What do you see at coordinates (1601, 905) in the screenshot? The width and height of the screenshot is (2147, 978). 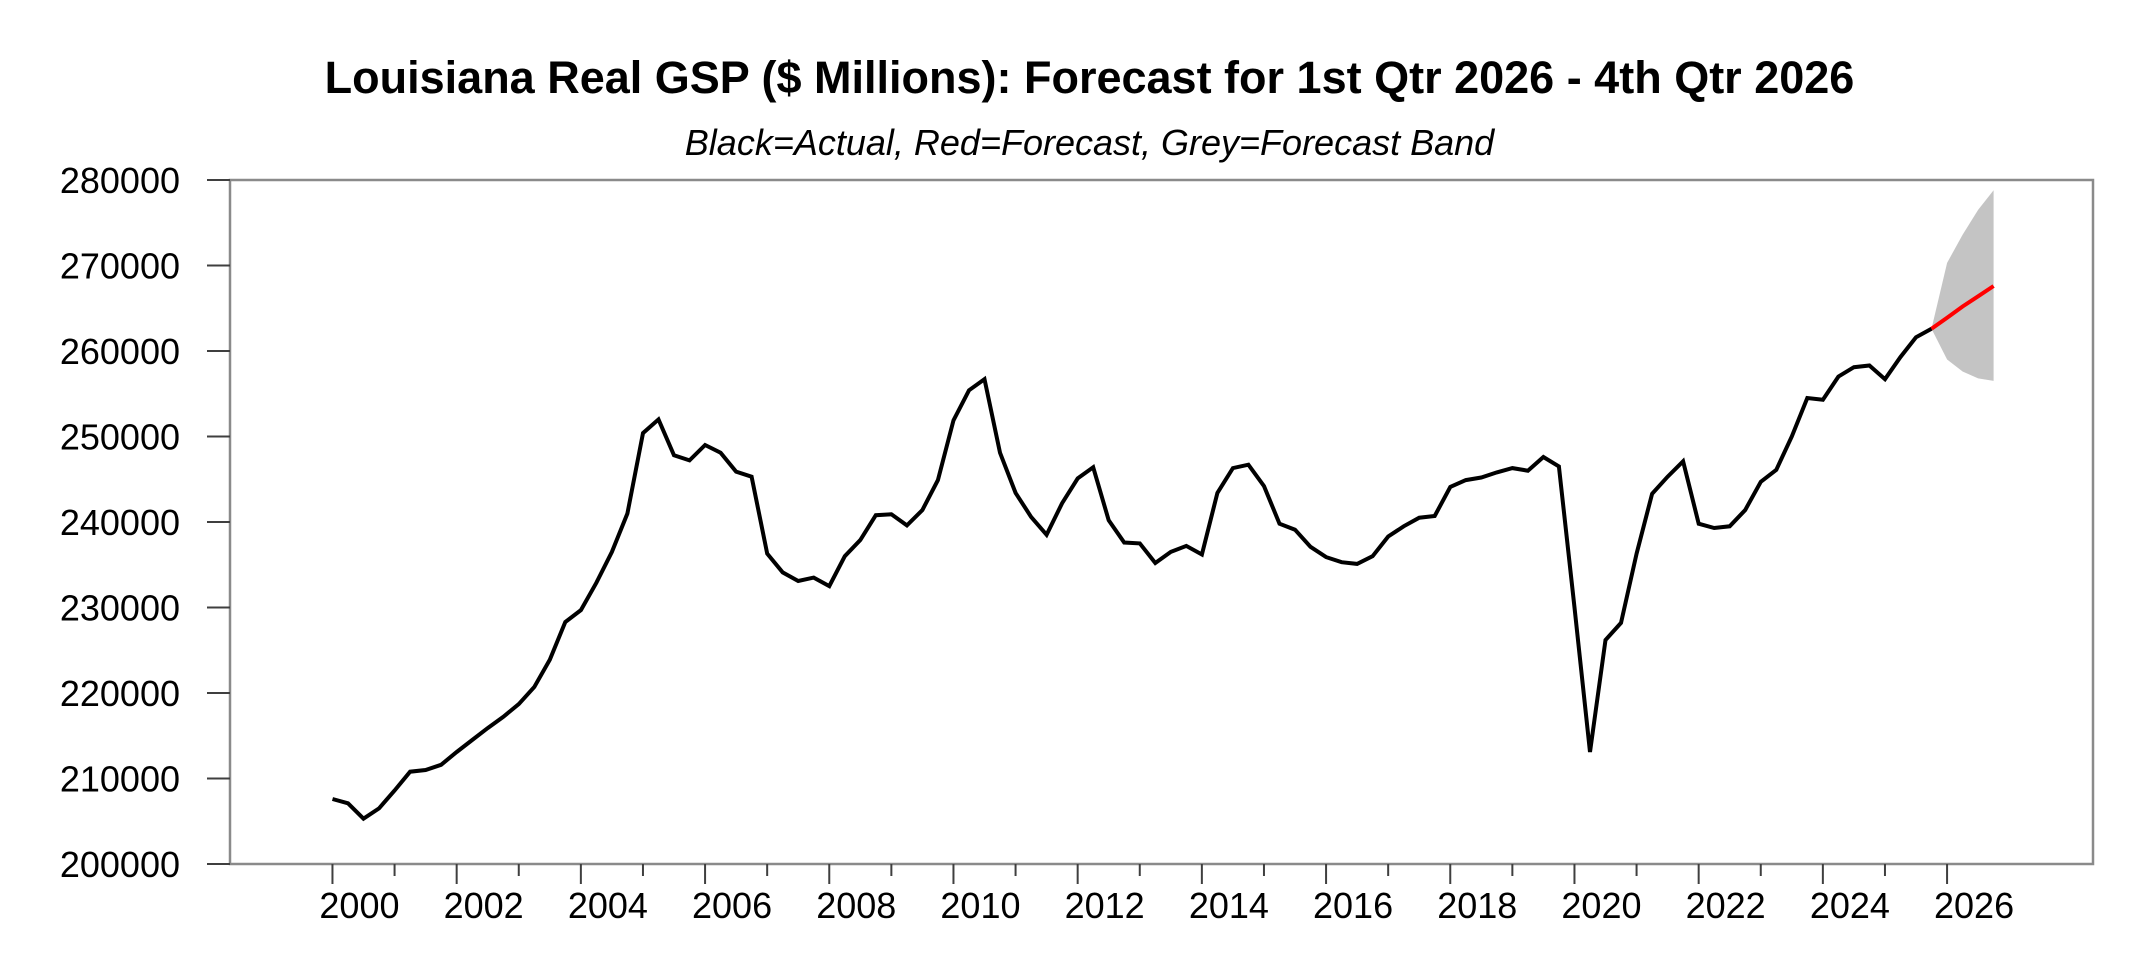 I see `x-axis-tick-label: 2020` at bounding box center [1601, 905].